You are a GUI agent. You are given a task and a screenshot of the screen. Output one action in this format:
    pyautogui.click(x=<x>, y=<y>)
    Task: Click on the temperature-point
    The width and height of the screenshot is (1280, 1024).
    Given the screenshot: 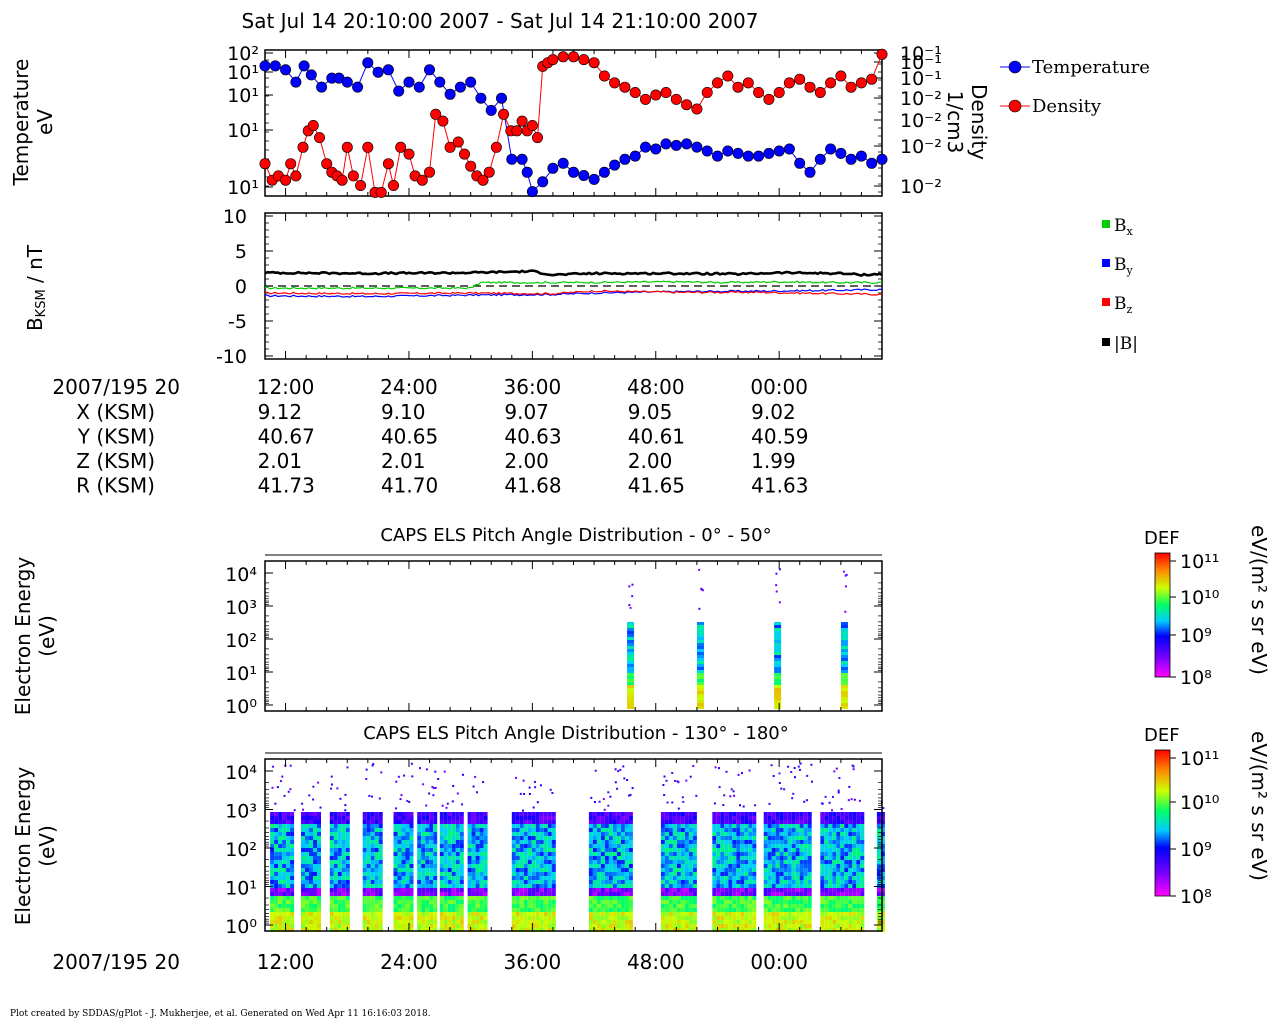 What is the action you would take?
    pyautogui.click(x=388, y=70)
    